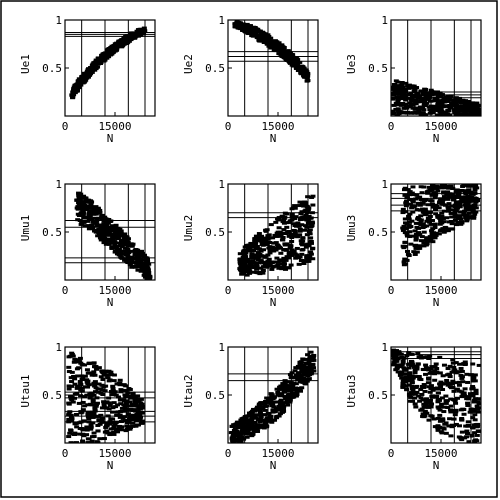 This screenshot has width=500, height=500. What do you see at coordinates (273, 68) in the screenshot?
I see `plot-area` at bounding box center [273, 68].